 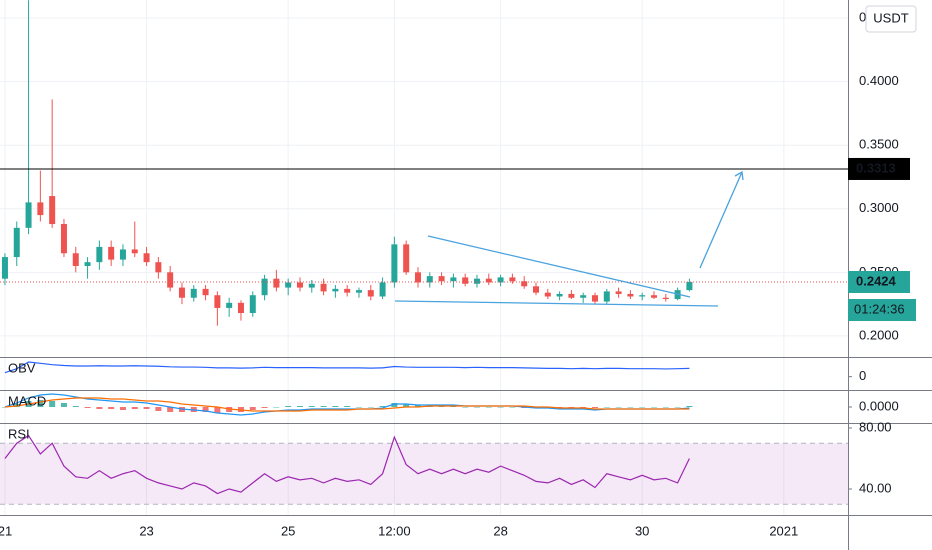 What do you see at coordinates (146, 530) in the screenshot?
I see `x-tick-label: 23` at bounding box center [146, 530].